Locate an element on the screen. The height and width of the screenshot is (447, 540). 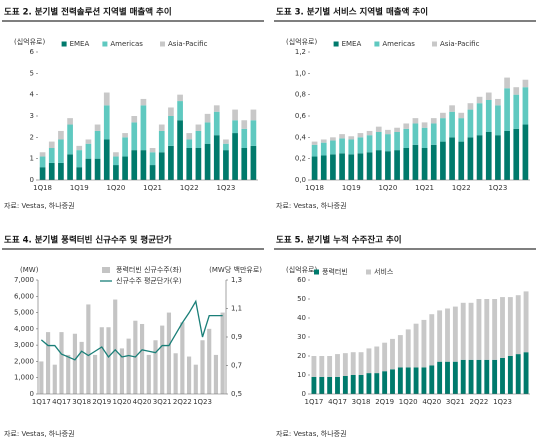
y-tick-label: 10 is located at coordinates (301, 375).